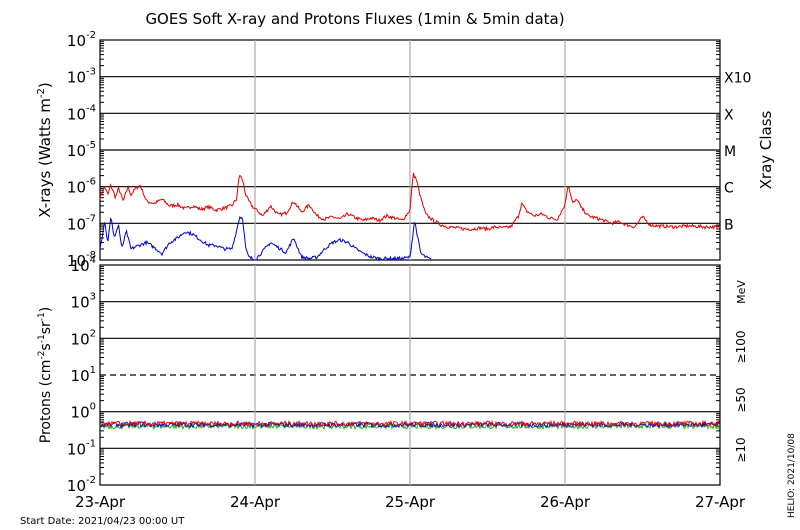 The image size is (800, 530). Describe the element at coordinates (81, 448) in the screenshot. I see `proton-y-tick-label: 10⁻¹` at that location.